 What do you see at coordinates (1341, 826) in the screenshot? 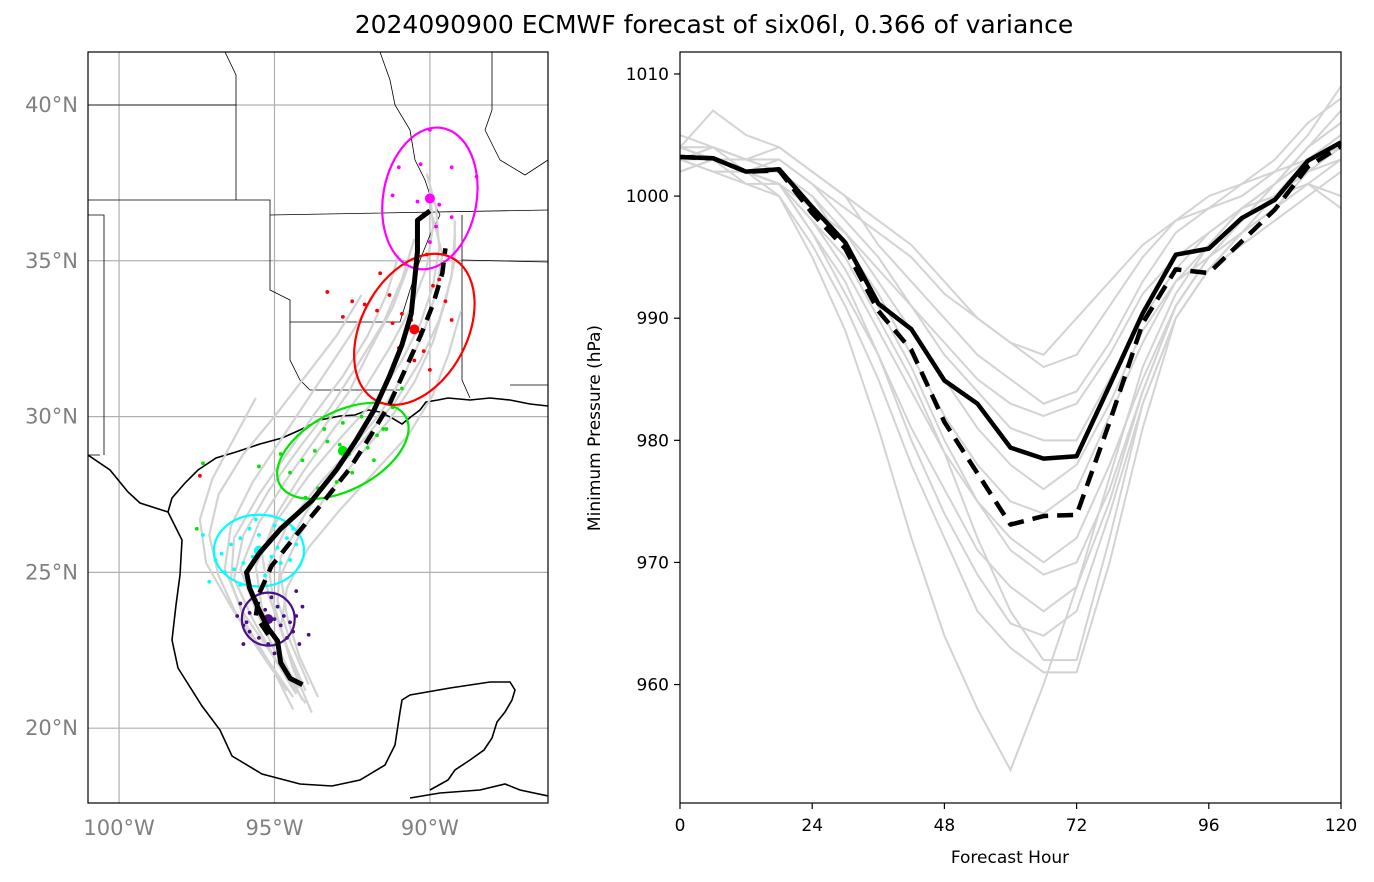
I see `x-tick-label: 120` at bounding box center [1341, 826].